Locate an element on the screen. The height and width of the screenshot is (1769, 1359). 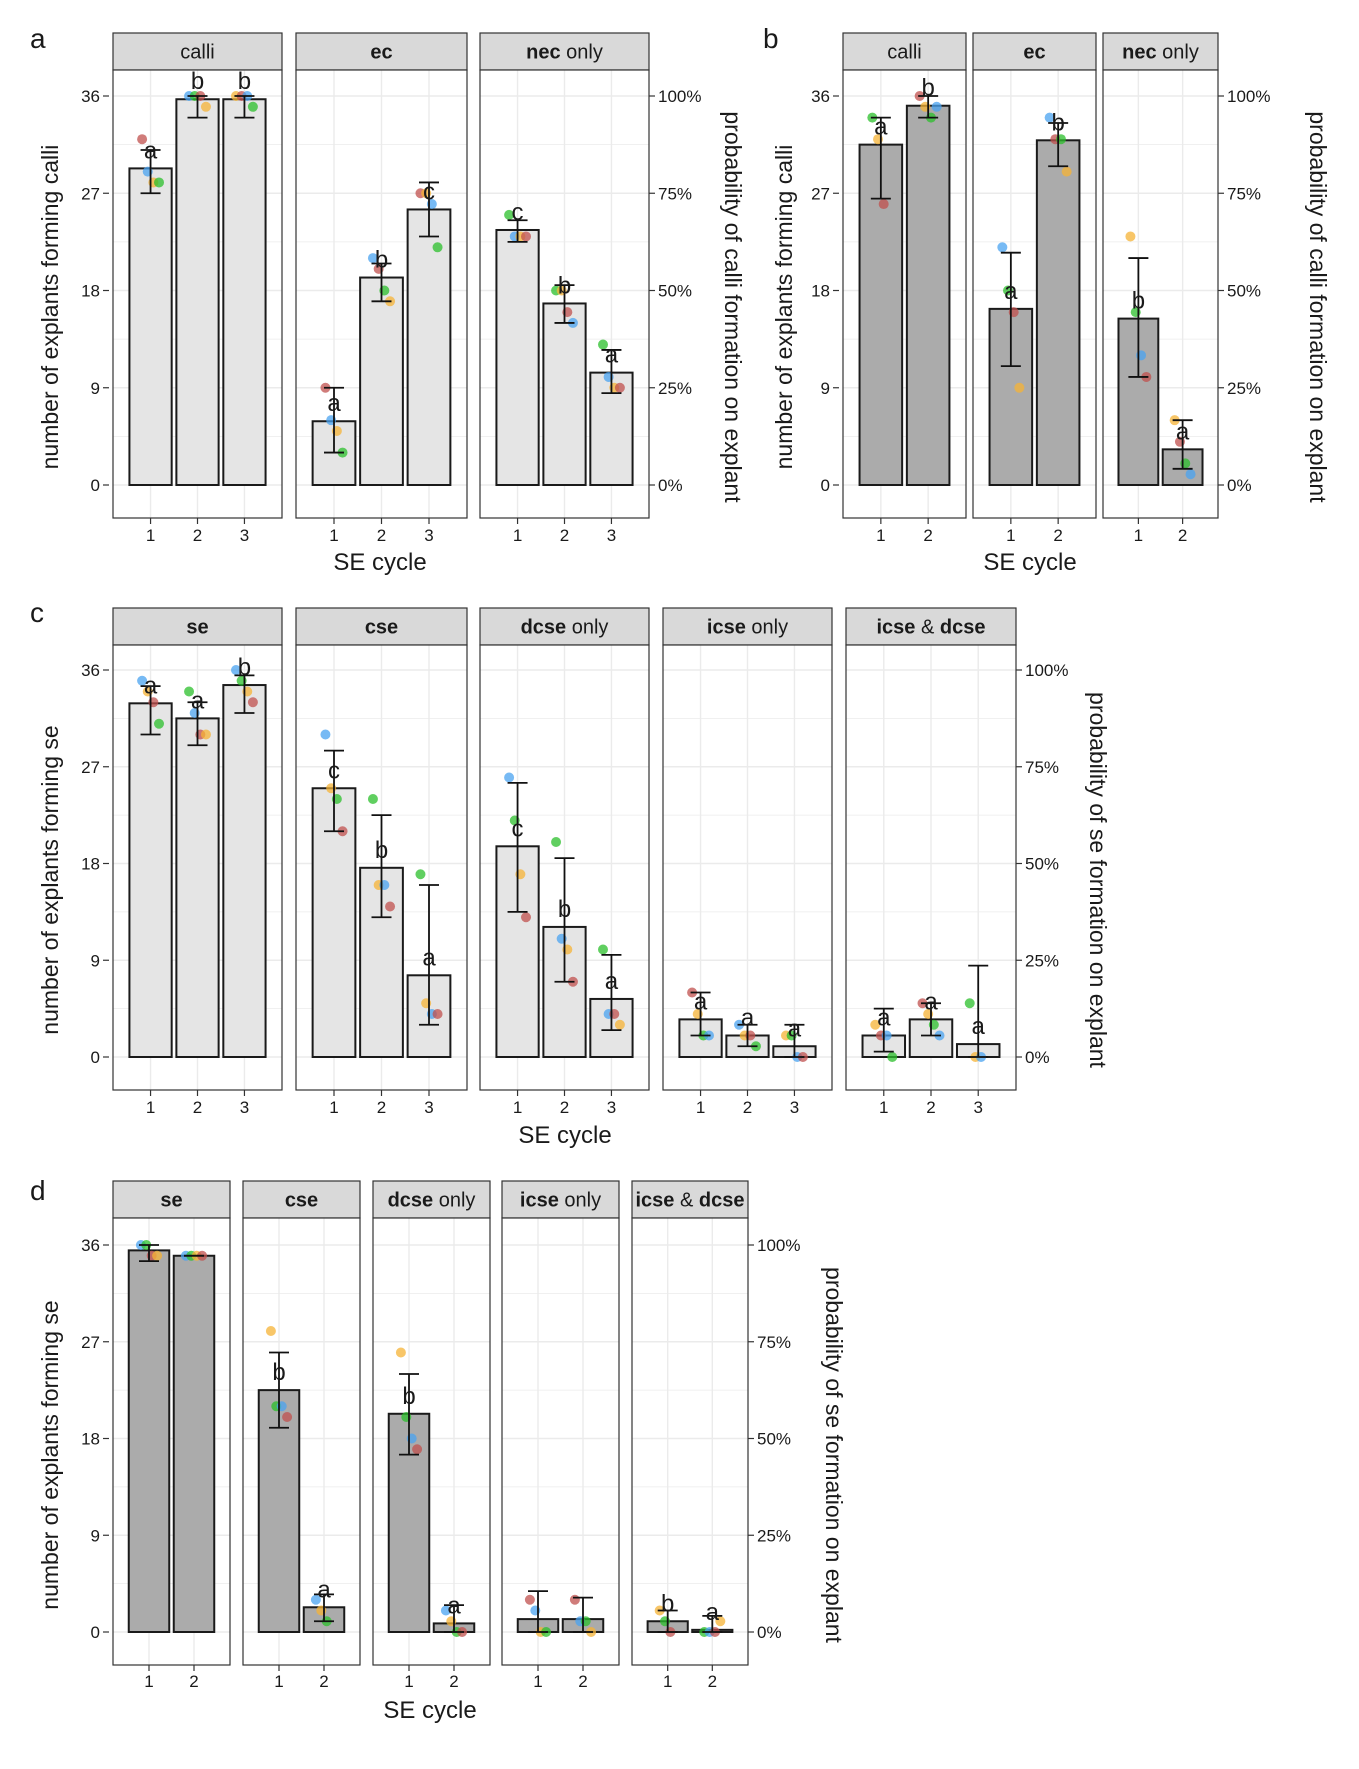
facet-3: icse only a a a 1 2 3 is located at coordinates (747, 862).